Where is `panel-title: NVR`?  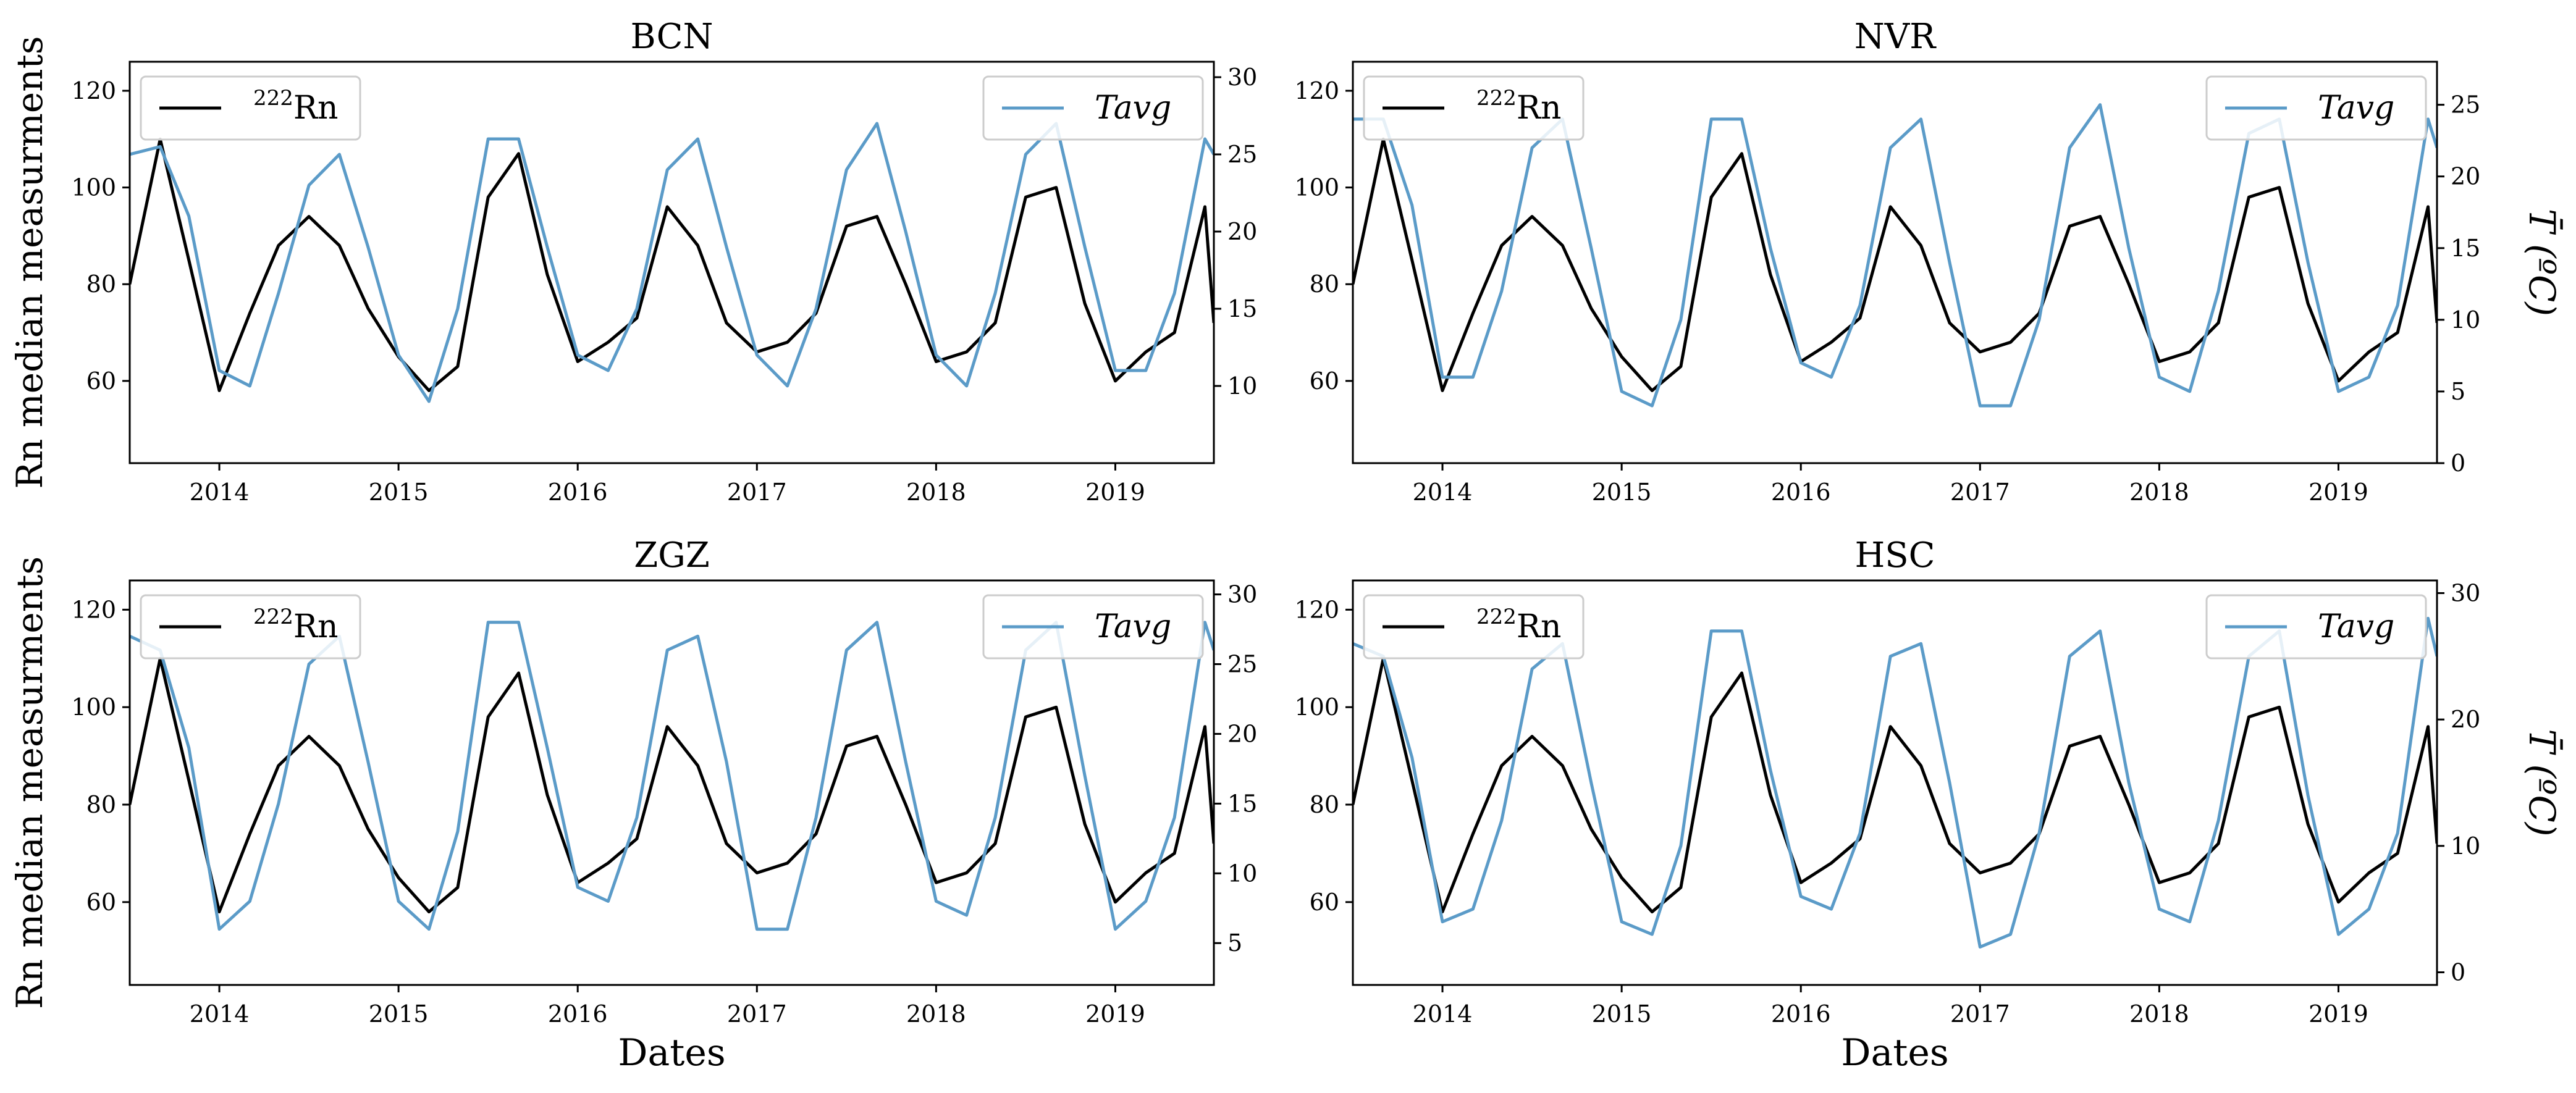 panel-title: NVR is located at coordinates (1895, 37).